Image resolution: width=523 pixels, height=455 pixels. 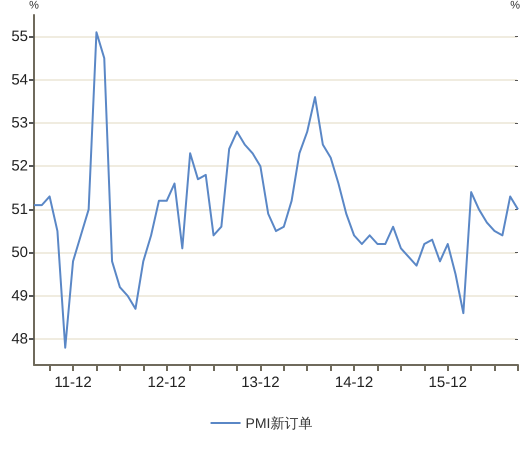 I want to click on y-tick-label: 51, so click(x=19, y=209).